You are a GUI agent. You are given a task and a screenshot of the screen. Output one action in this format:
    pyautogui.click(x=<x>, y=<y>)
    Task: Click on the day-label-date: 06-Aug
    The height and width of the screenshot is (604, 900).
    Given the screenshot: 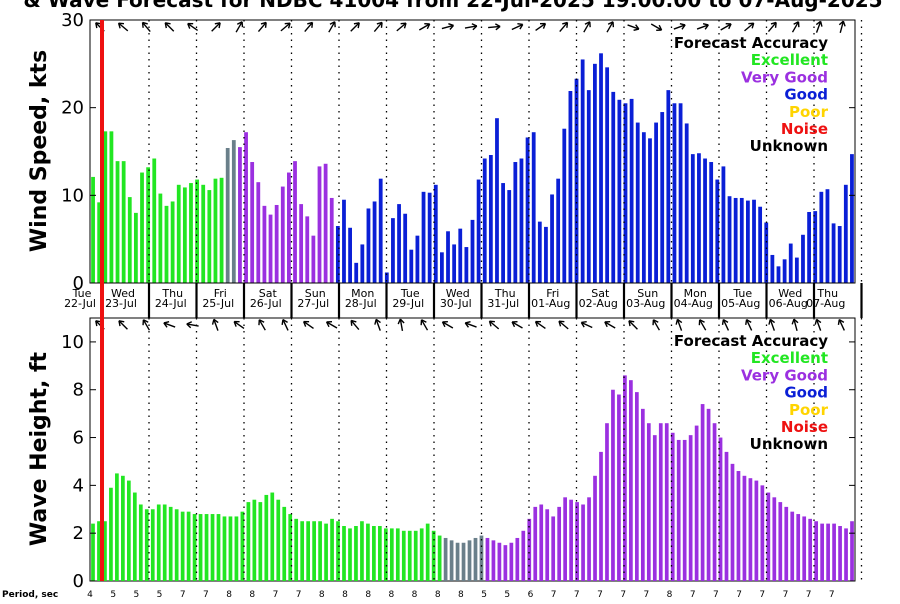 What is the action you would take?
    pyautogui.click(x=788, y=303)
    